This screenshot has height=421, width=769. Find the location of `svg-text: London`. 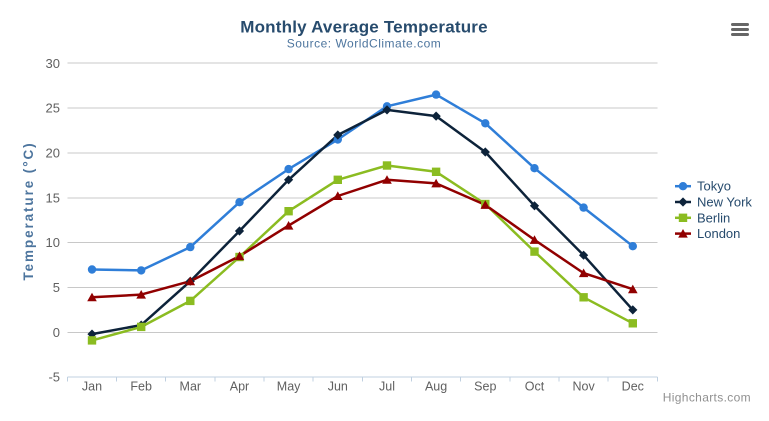

svg-text: London is located at coordinates (718, 233).